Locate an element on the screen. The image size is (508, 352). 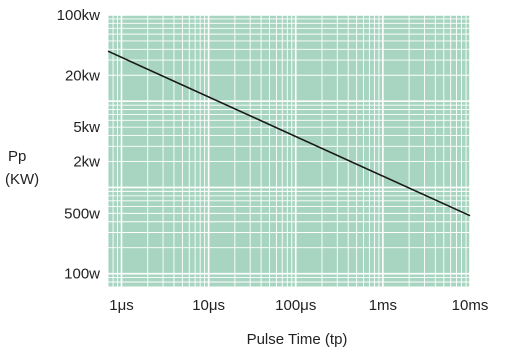
y-axis-label-line-1: Pp is located at coordinates (17, 156).